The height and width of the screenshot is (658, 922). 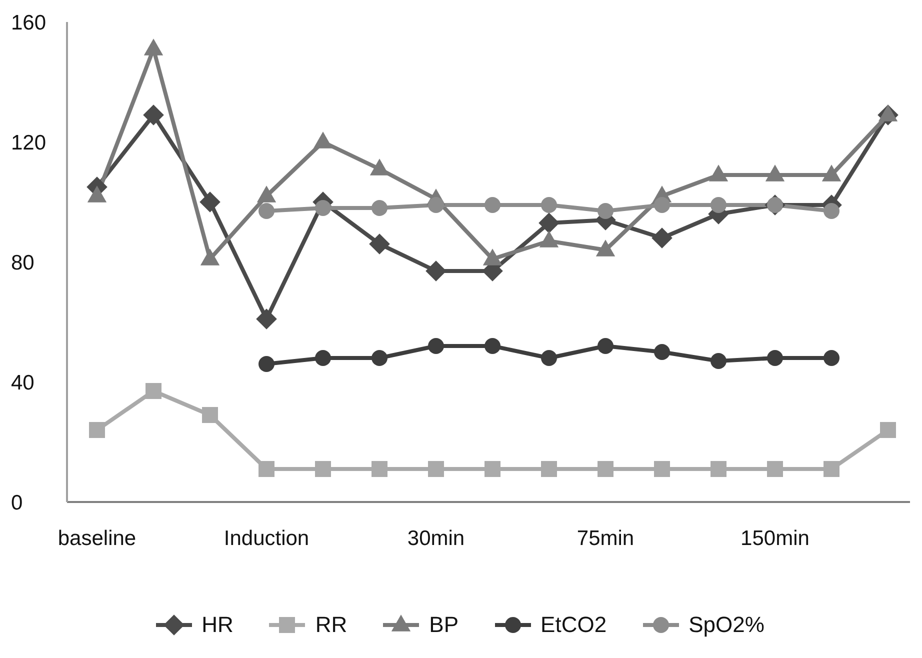 I want to click on y-tick-label: 160, so click(x=28, y=22).